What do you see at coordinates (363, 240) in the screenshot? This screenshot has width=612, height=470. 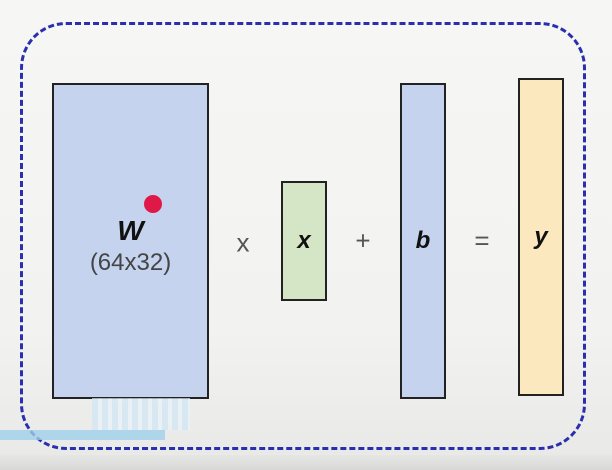 I see `plus-operator: +` at bounding box center [363, 240].